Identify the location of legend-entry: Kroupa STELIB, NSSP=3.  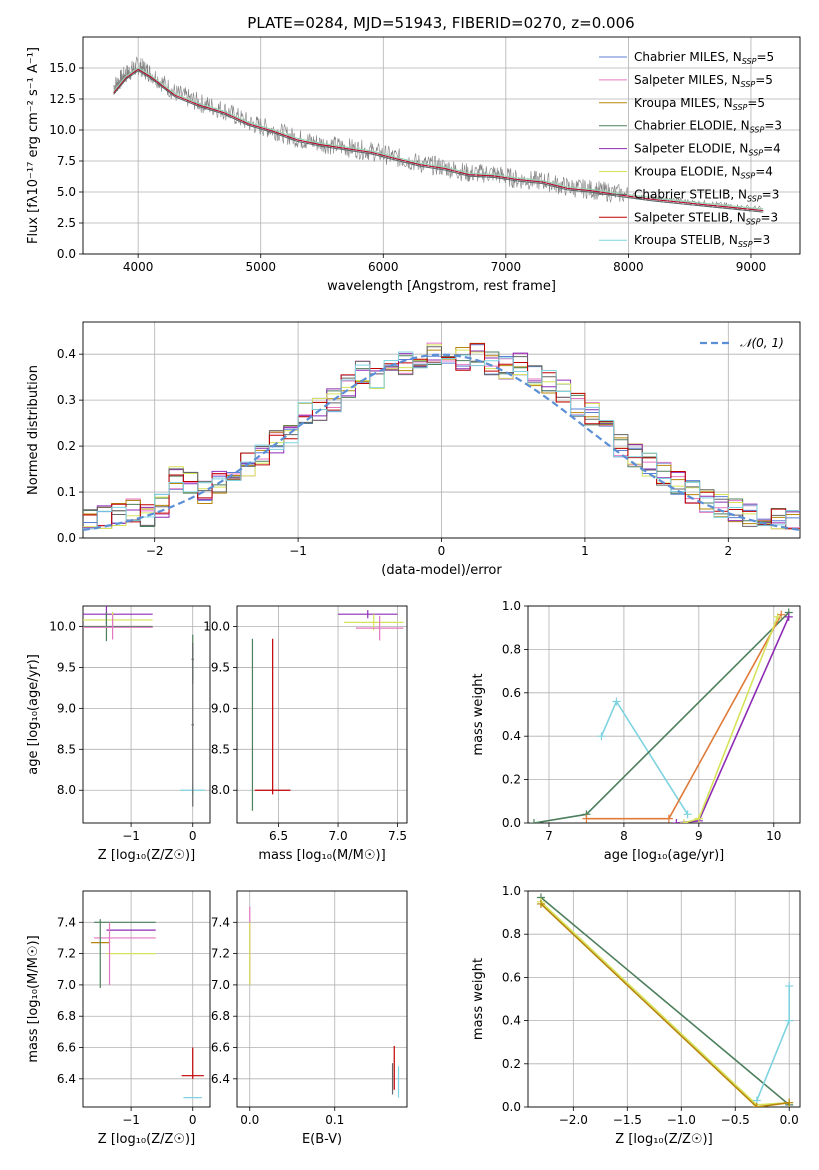
(702, 241).